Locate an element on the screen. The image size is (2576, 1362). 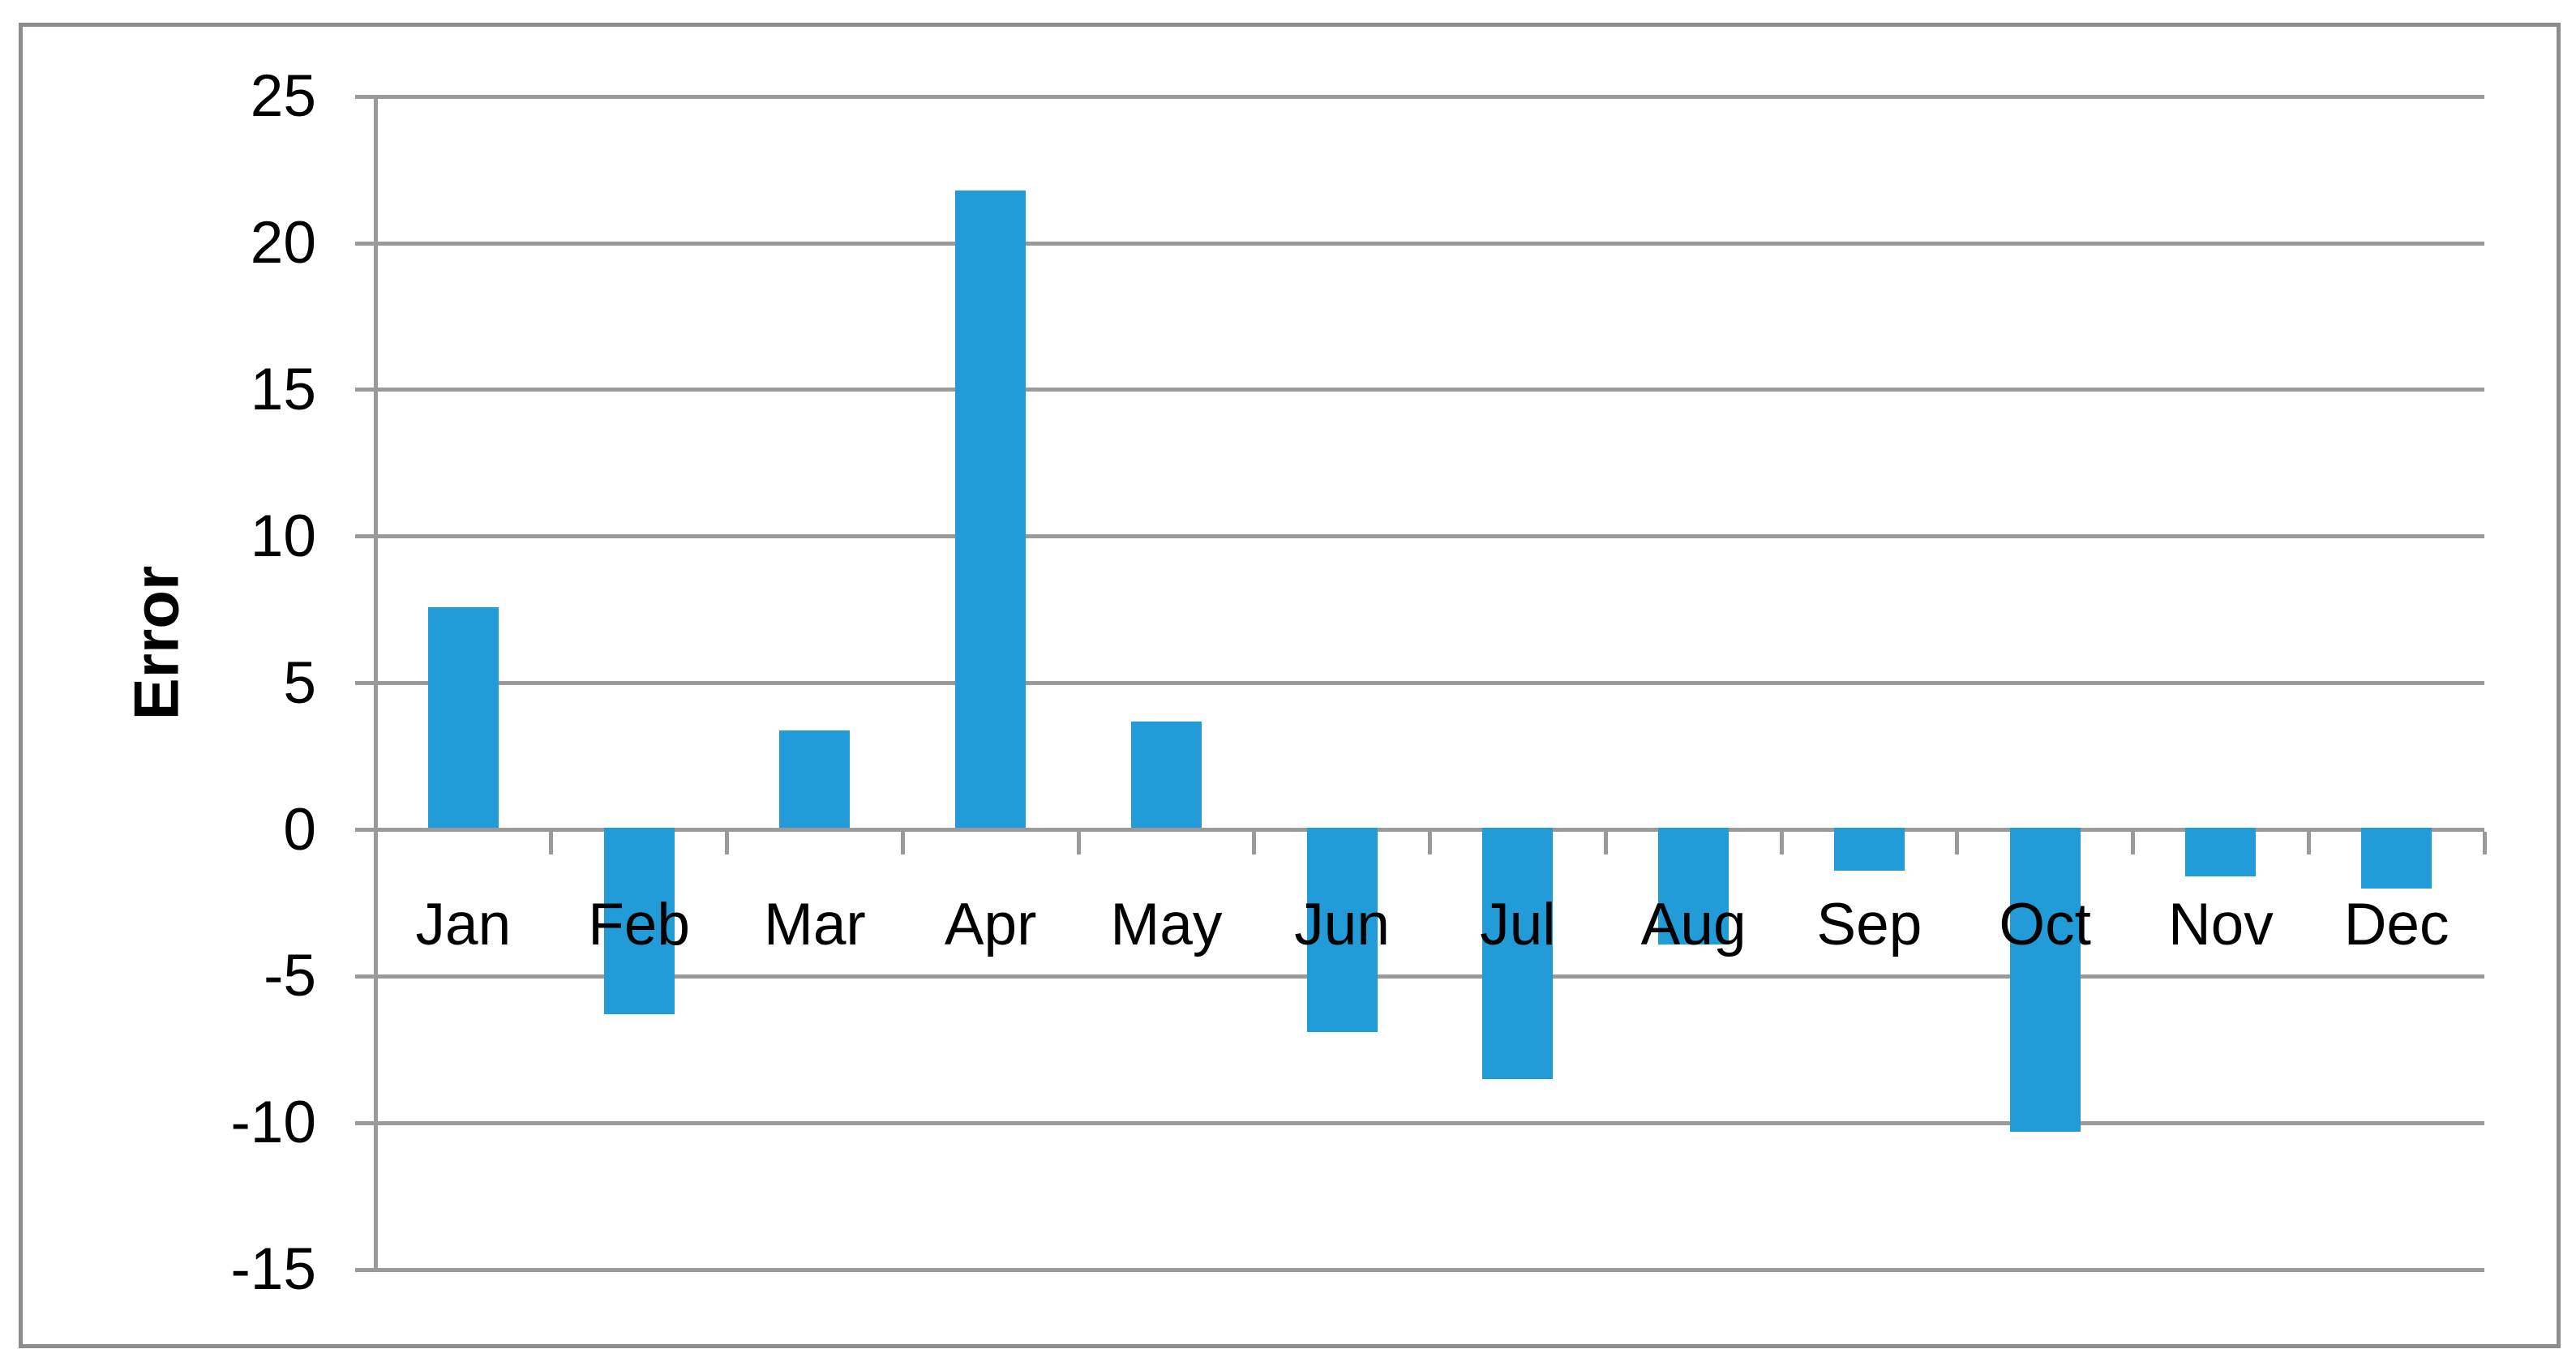
bar-jan is located at coordinates (463, 717).